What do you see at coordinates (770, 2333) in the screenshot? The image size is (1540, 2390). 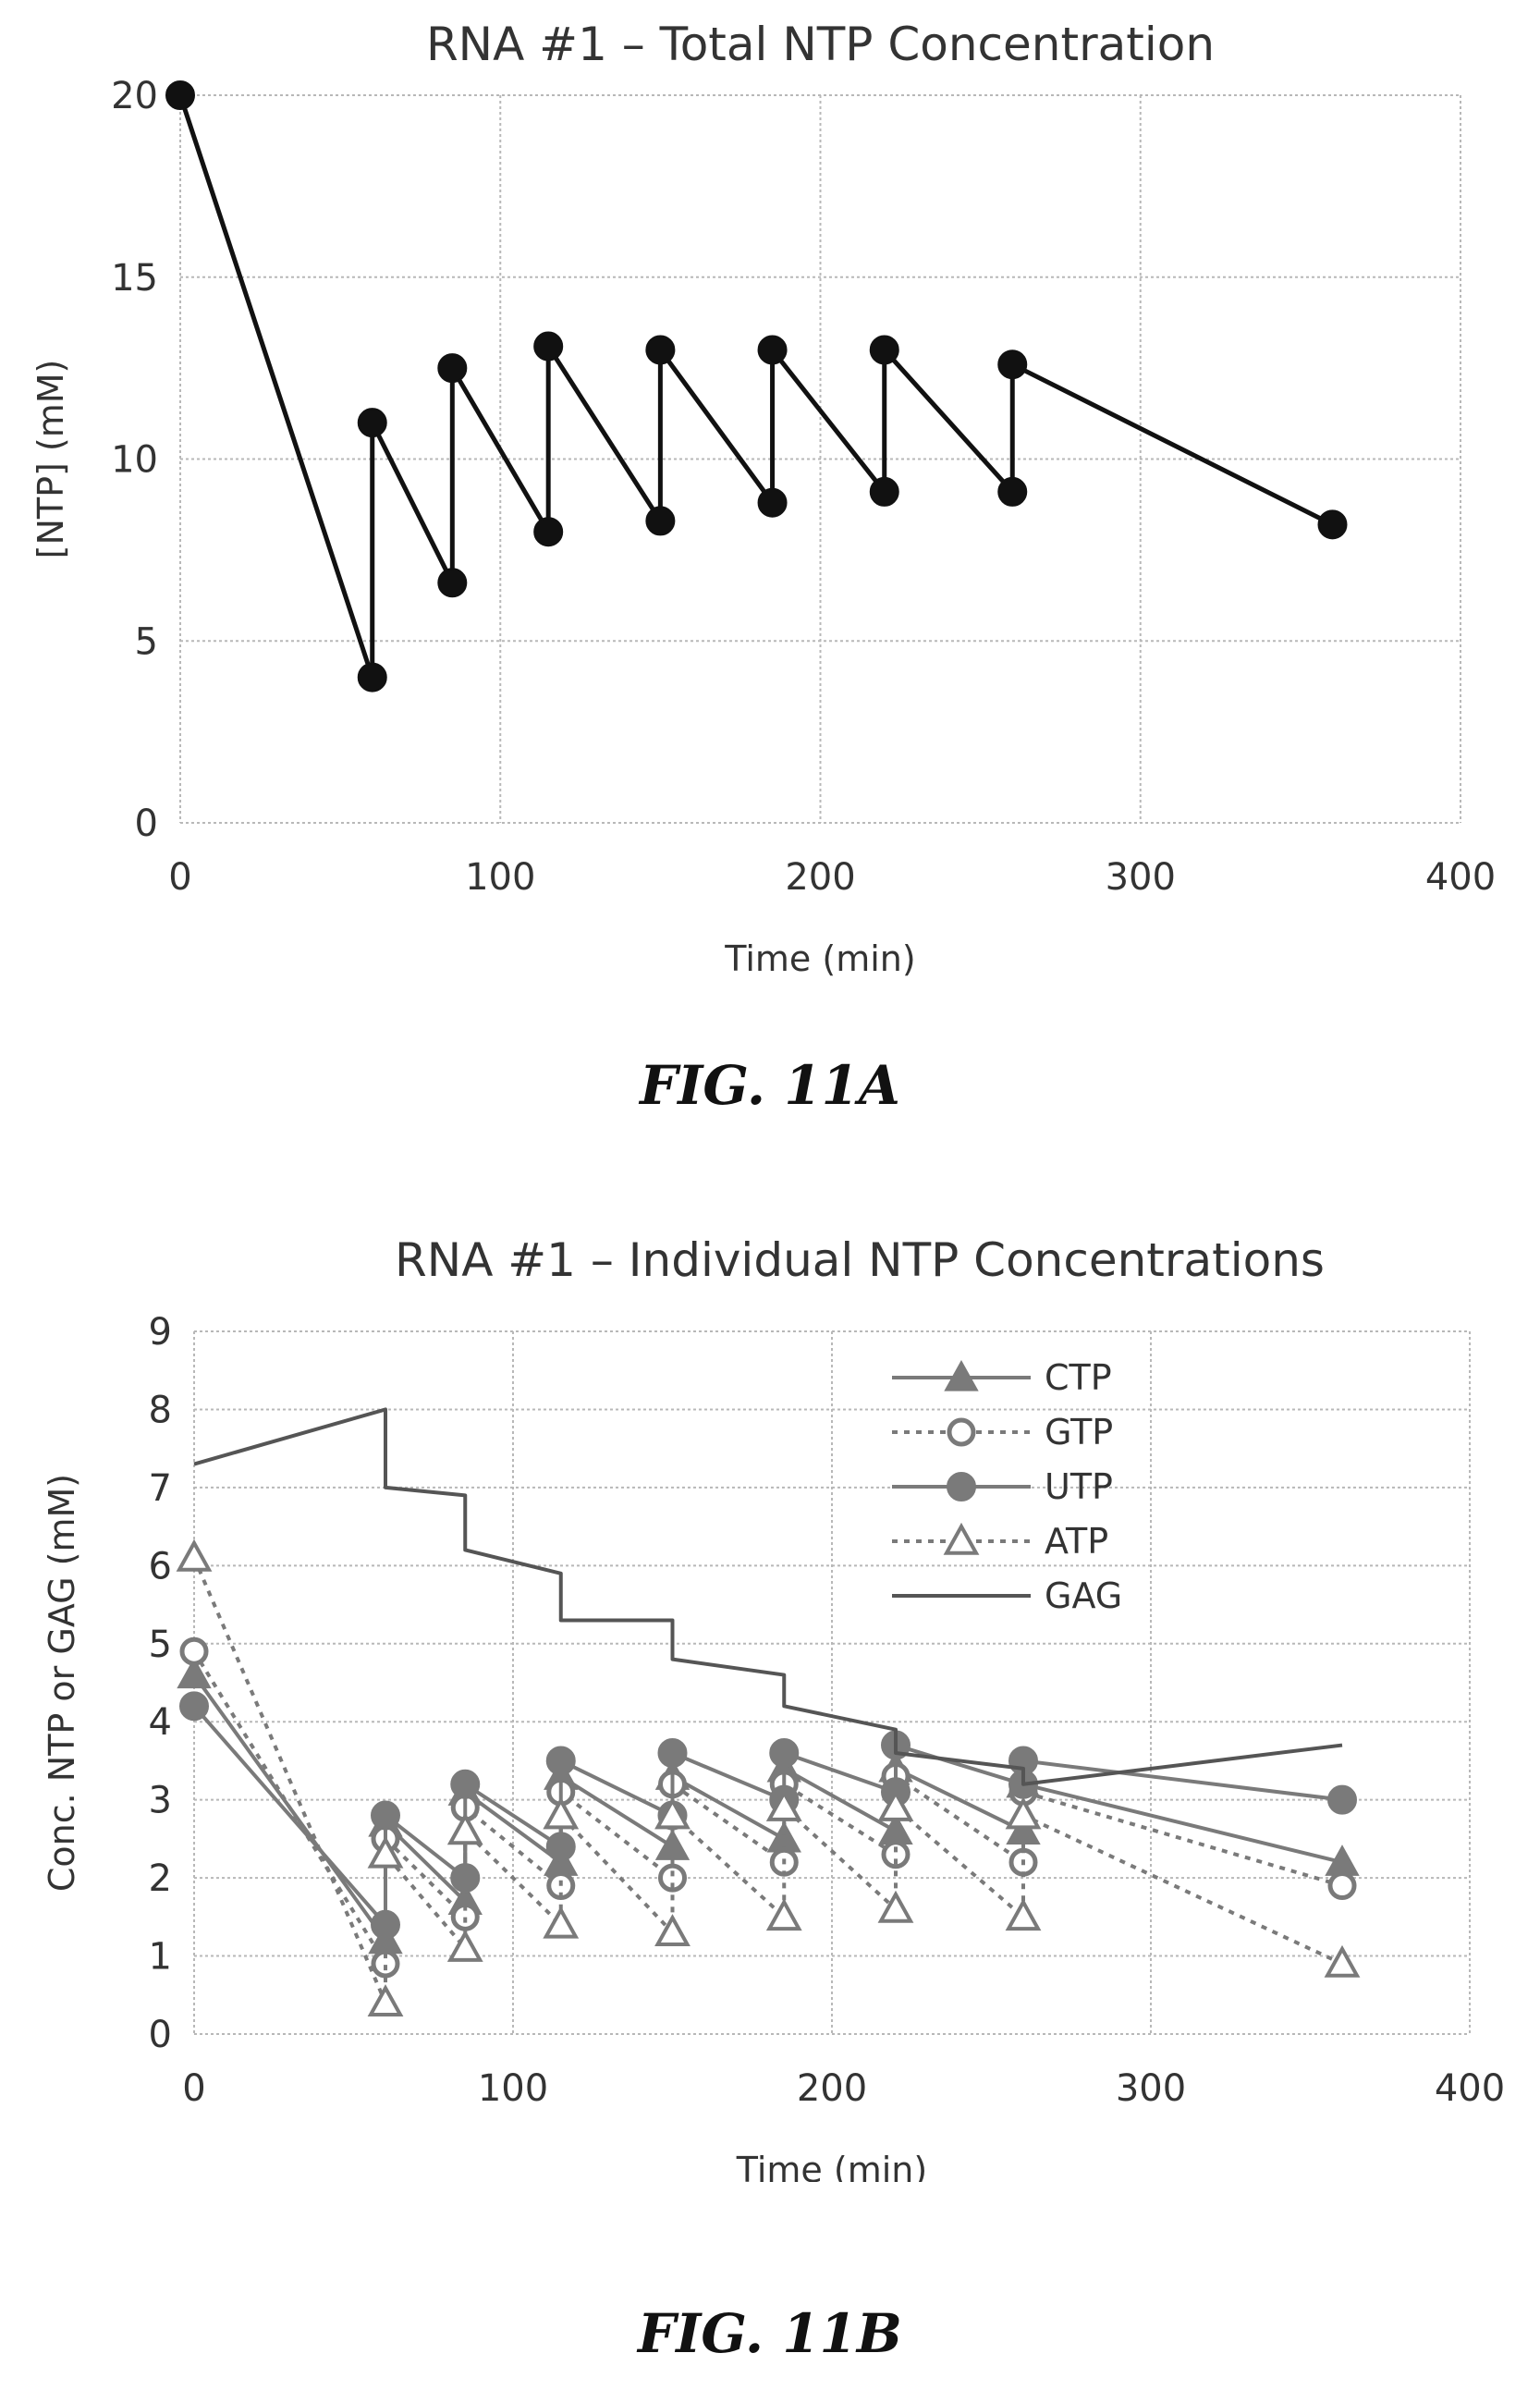 I see `figure-b-caption: FIG. 11B` at bounding box center [770, 2333].